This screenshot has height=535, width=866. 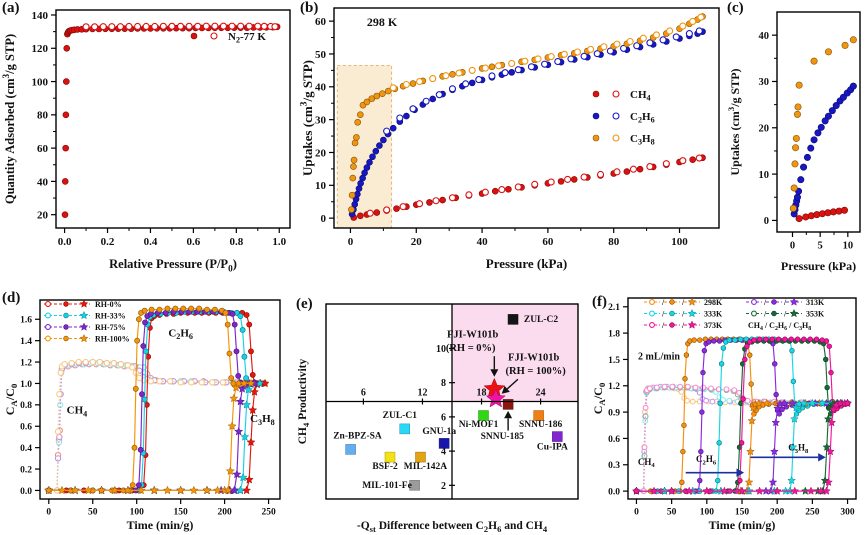 What do you see at coordinates (614, 466) in the screenshot?
I see `y-tick-label: 0.3` at bounding box center [614, 466].